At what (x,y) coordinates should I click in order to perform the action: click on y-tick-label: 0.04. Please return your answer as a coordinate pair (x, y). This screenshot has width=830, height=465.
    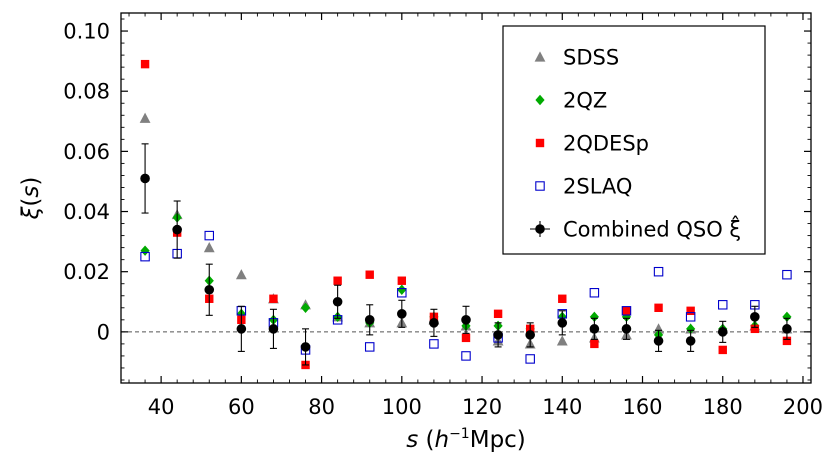
    Looking at the image, I should click on (86, 212).